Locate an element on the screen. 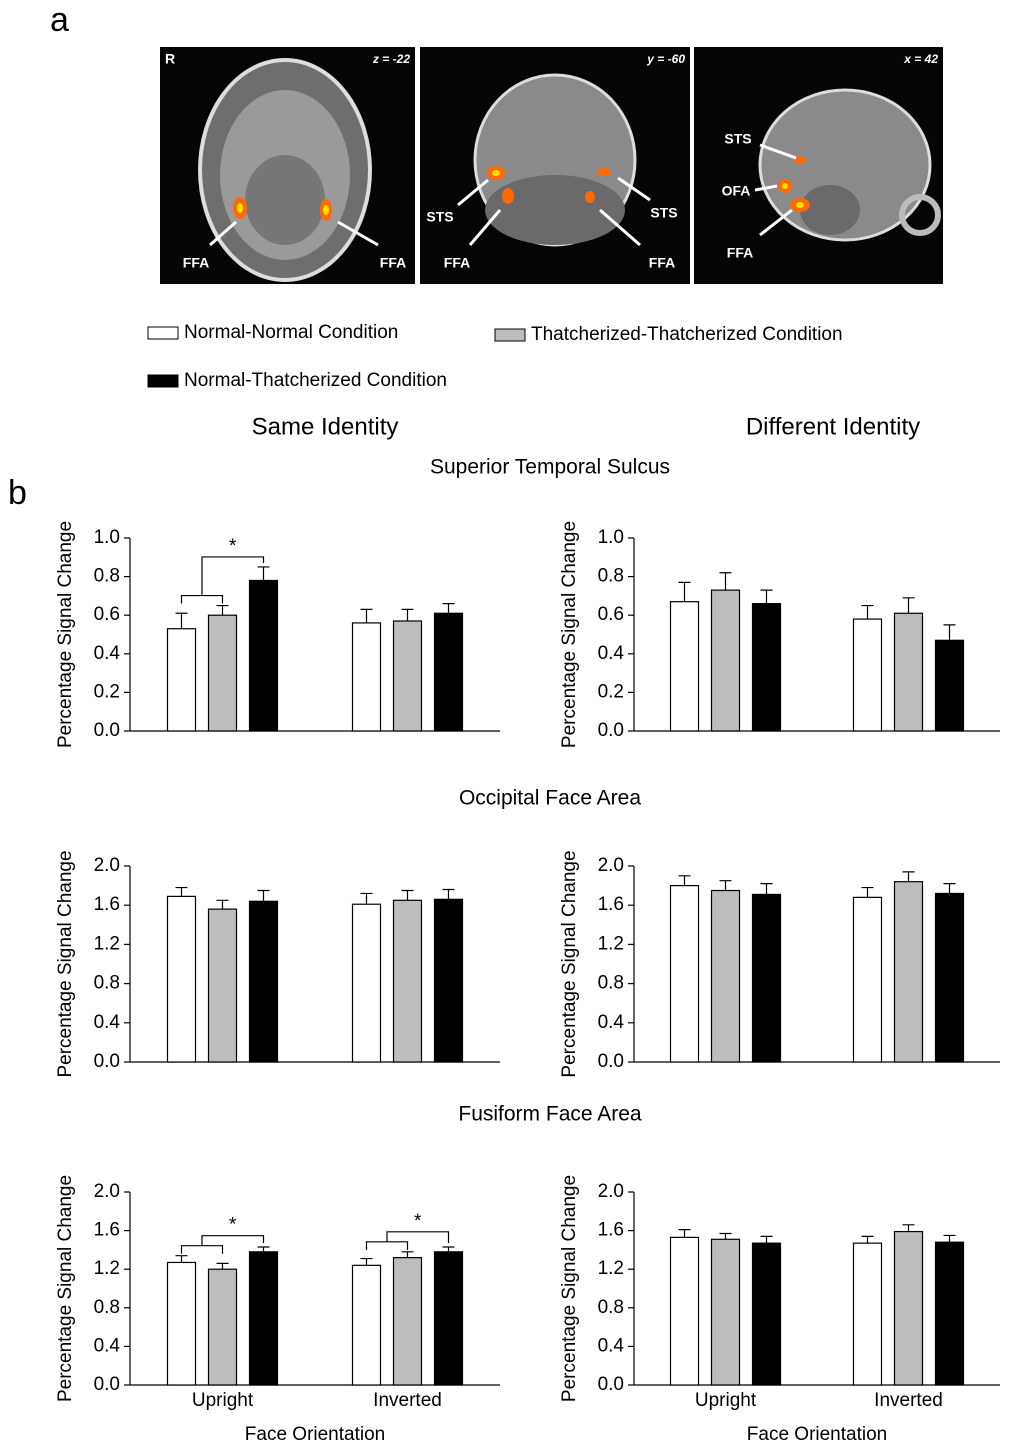  column-title: Different Identity is located at coordinates (833, 426).